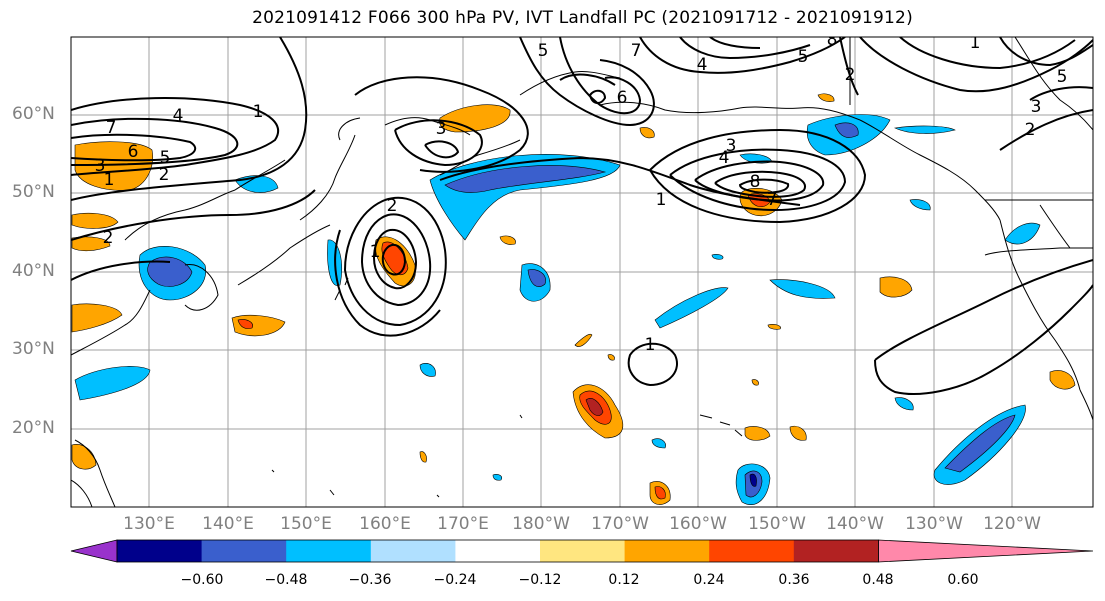 This screenshot has height=601, width=1105. What do you see at coordinates (306, 524) in the screenshot?
I see `lon-label: 150°E` at bounding box center [306, 524].